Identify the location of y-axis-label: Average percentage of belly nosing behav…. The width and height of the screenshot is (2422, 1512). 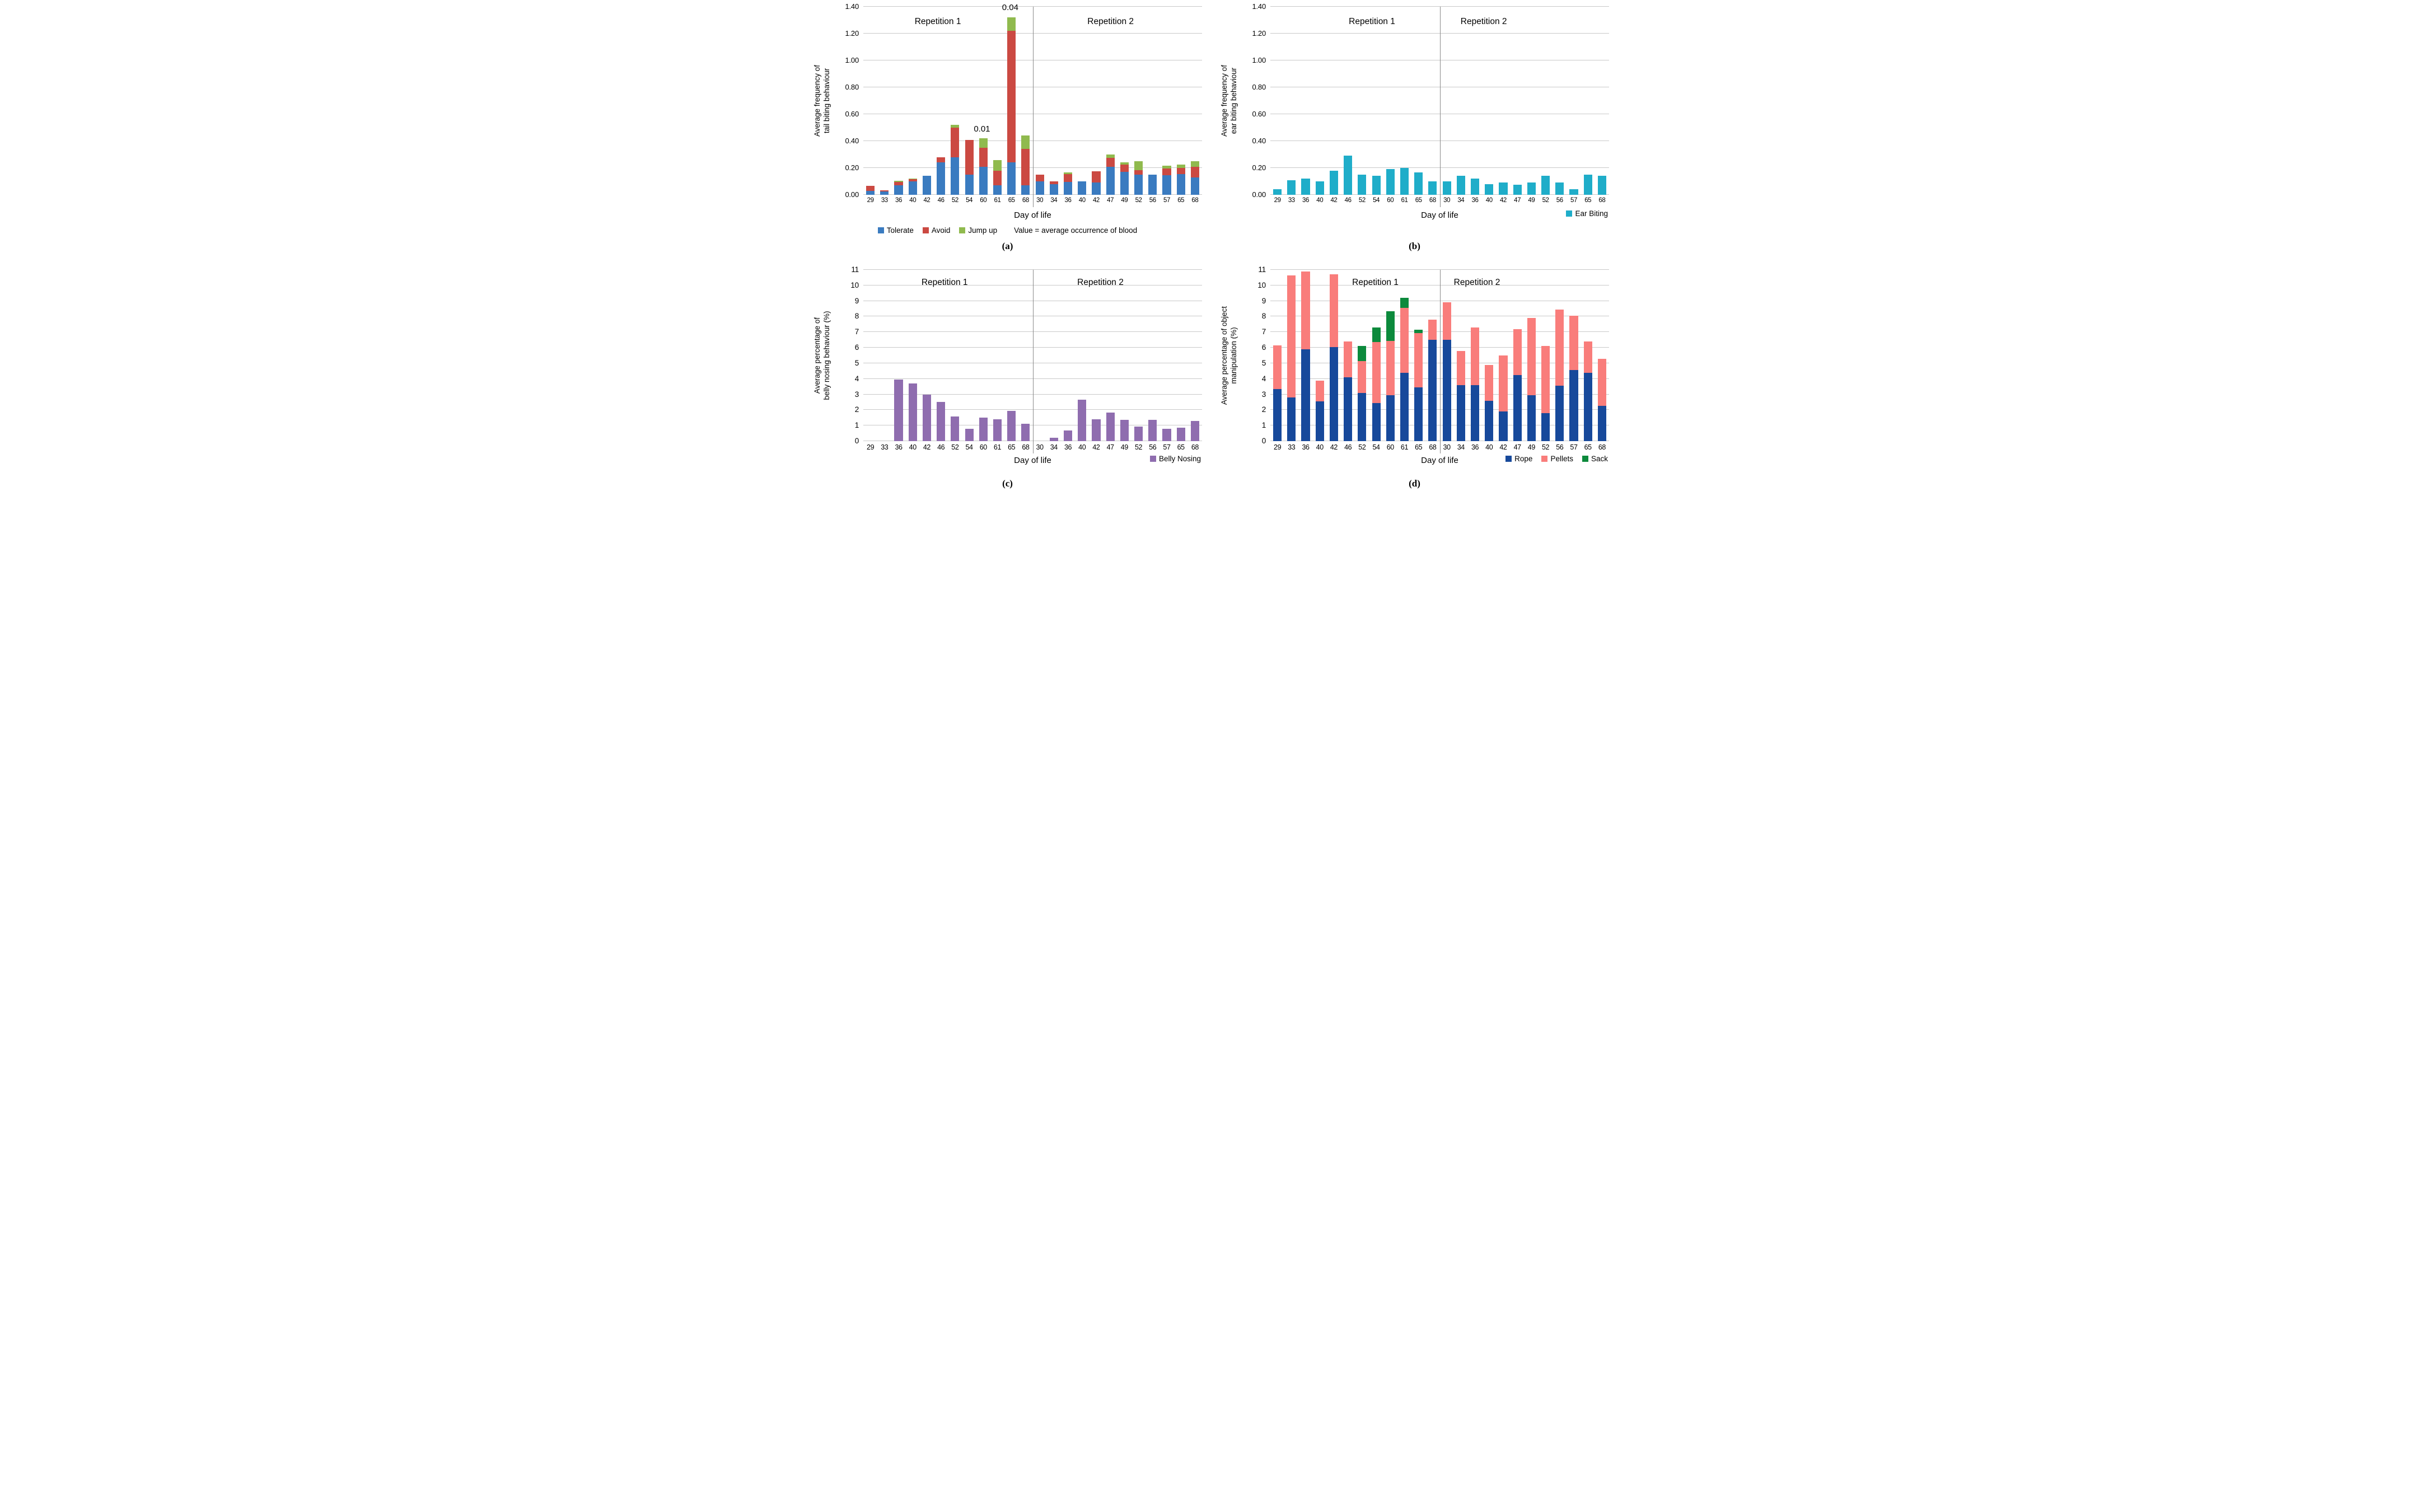
(822, 355).